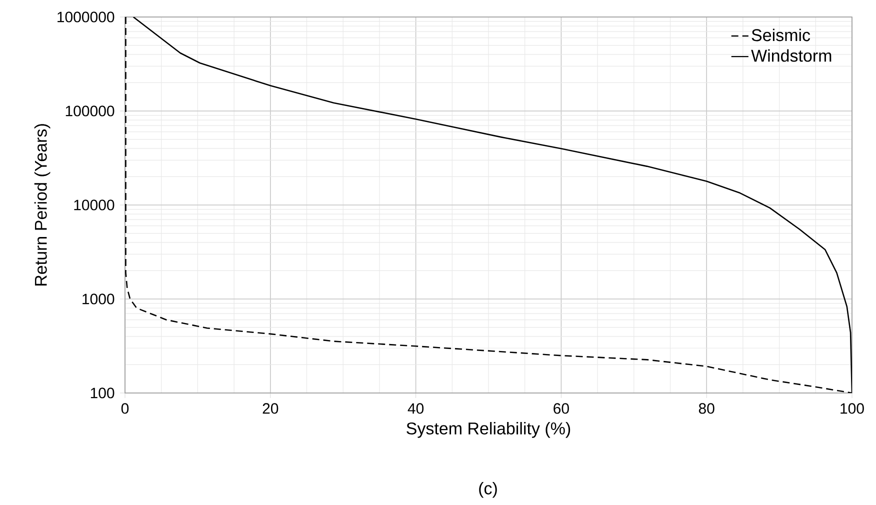  What do you see at coordinates (94, 205) in the screenshot?
I see `y-tick-label: 10000` at bounding box center [94, 205].